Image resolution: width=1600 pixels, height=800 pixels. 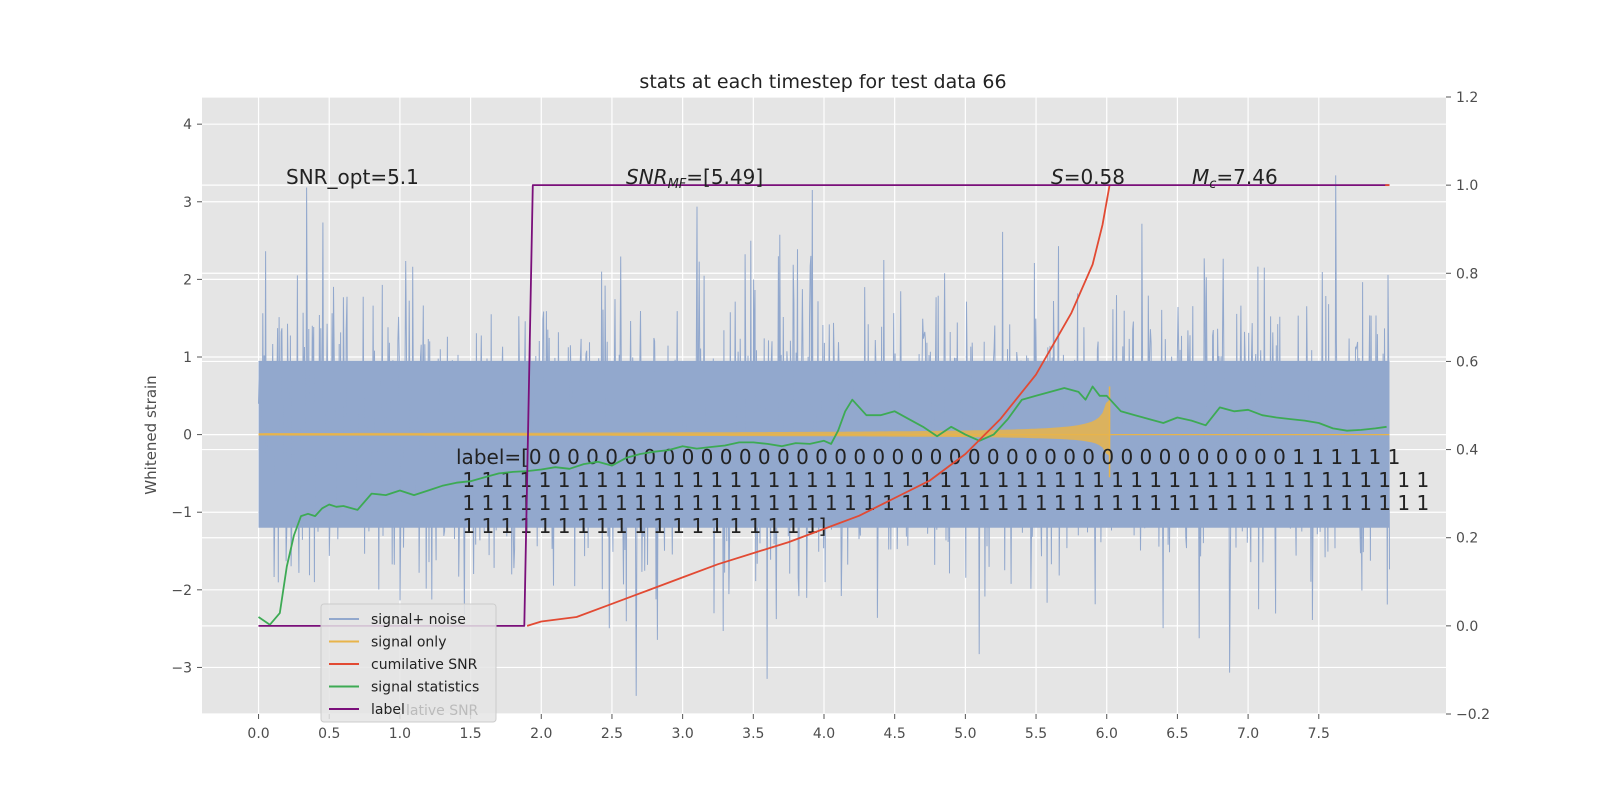 What do you see at coordinates (1467, 451) in the screenshot?
I see `y2-tick-label: 0.4` at bounding box center [1467, 451].